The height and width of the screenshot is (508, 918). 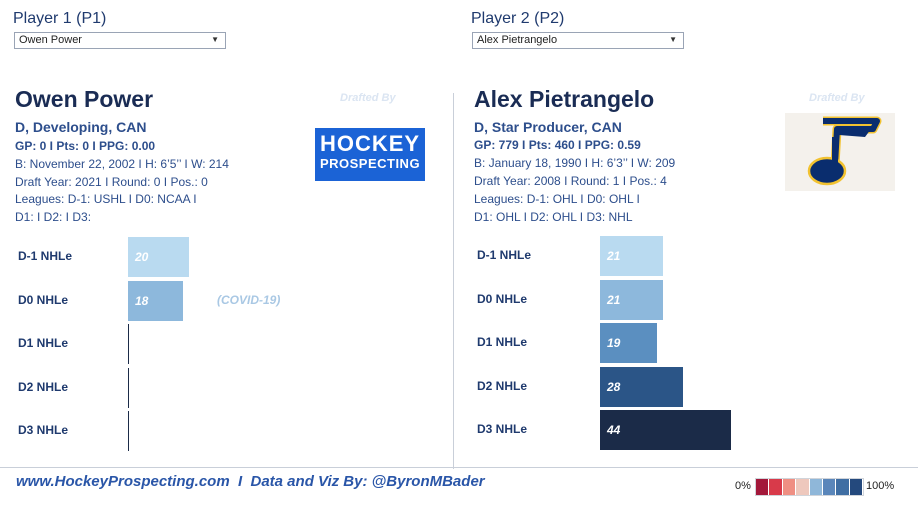 I want to click on player2-bio: B: January 18, 1990 I H: 6’3’’ I W: 209, so click(x=575, y=163).